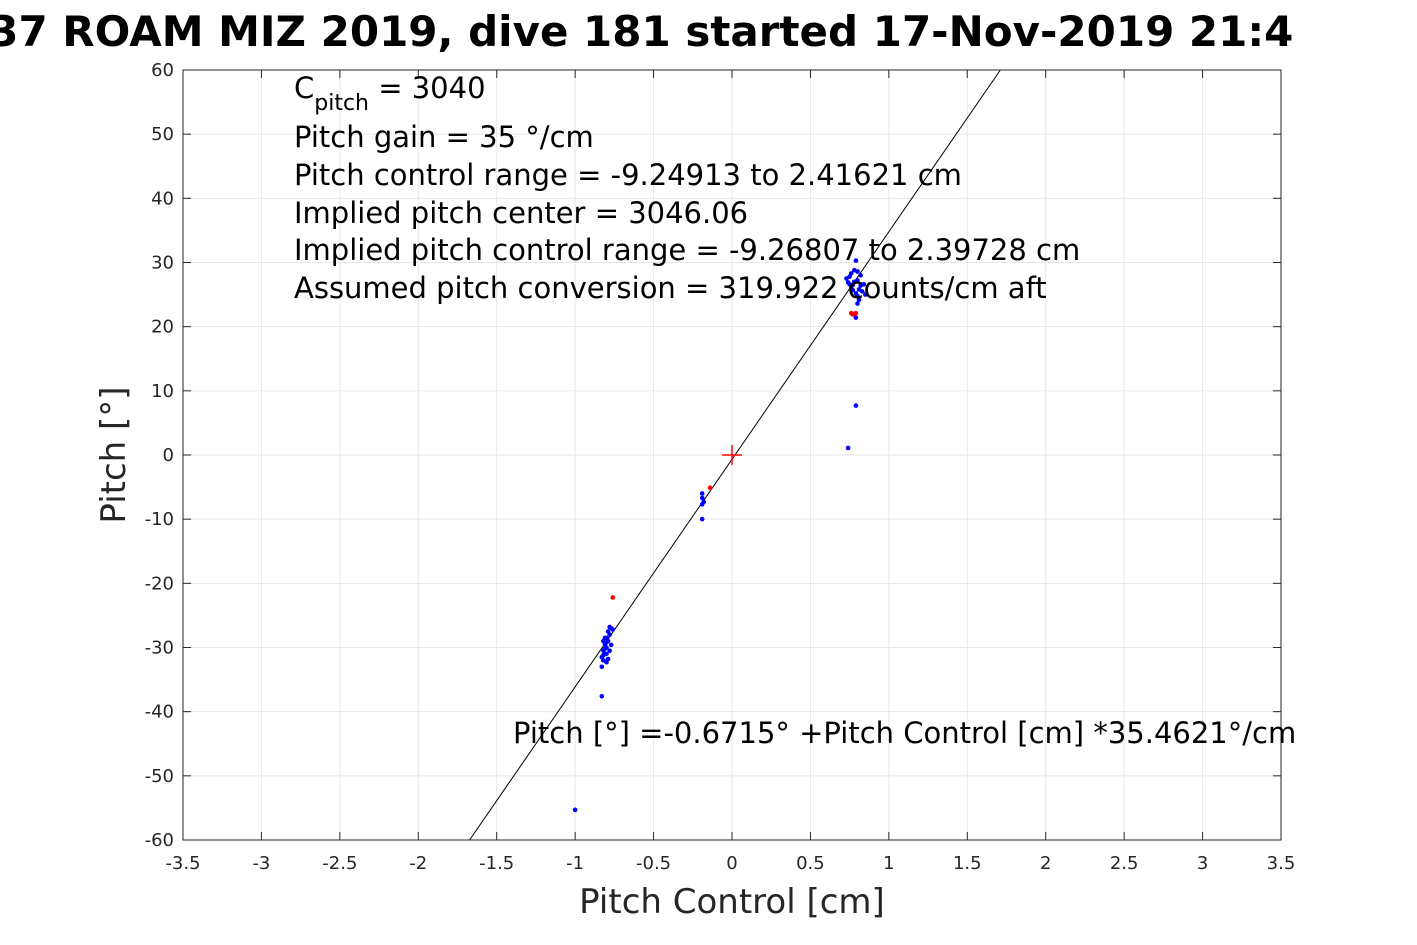 The image size is (1417, 945). What do you see at coordinates (521, 213) in the screenshot?
I see `annotation-implied-center: Implied pitch center = 3046.06` at bounding box center [521, 213].